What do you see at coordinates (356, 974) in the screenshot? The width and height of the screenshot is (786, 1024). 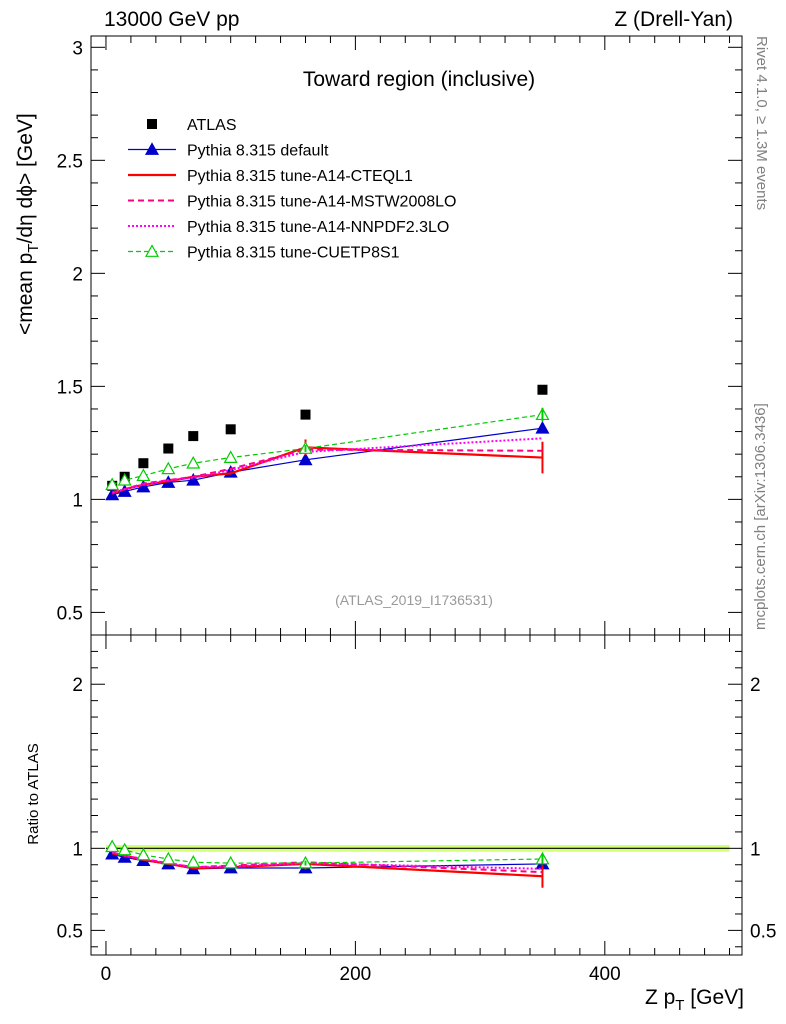 I see `x-tick-label: 200` at bounding box center [356, 974].